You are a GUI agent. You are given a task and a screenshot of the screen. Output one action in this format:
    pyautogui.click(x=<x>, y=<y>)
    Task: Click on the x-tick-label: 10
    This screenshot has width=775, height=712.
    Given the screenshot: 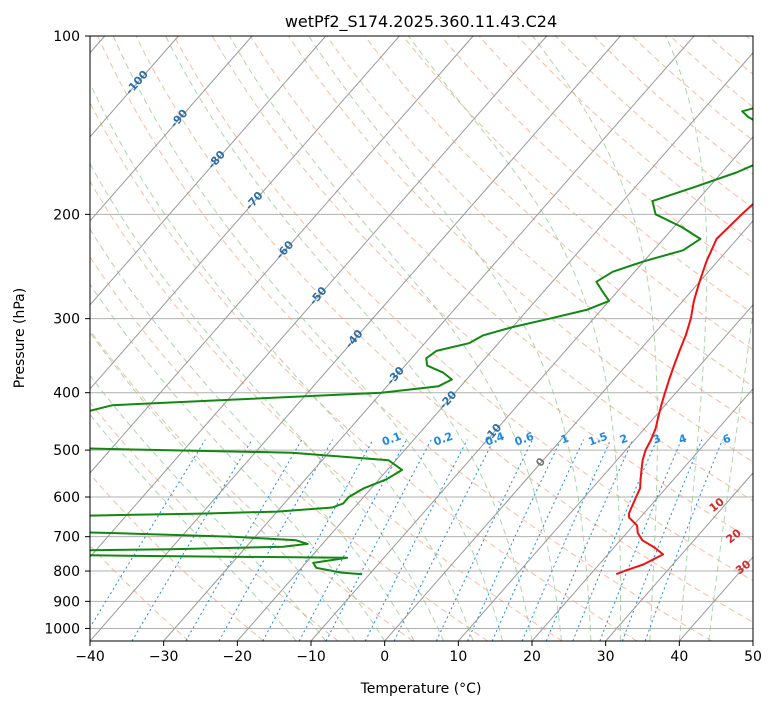 What is the action you would take?
    pyautogui.click(x=458, y=657)
    